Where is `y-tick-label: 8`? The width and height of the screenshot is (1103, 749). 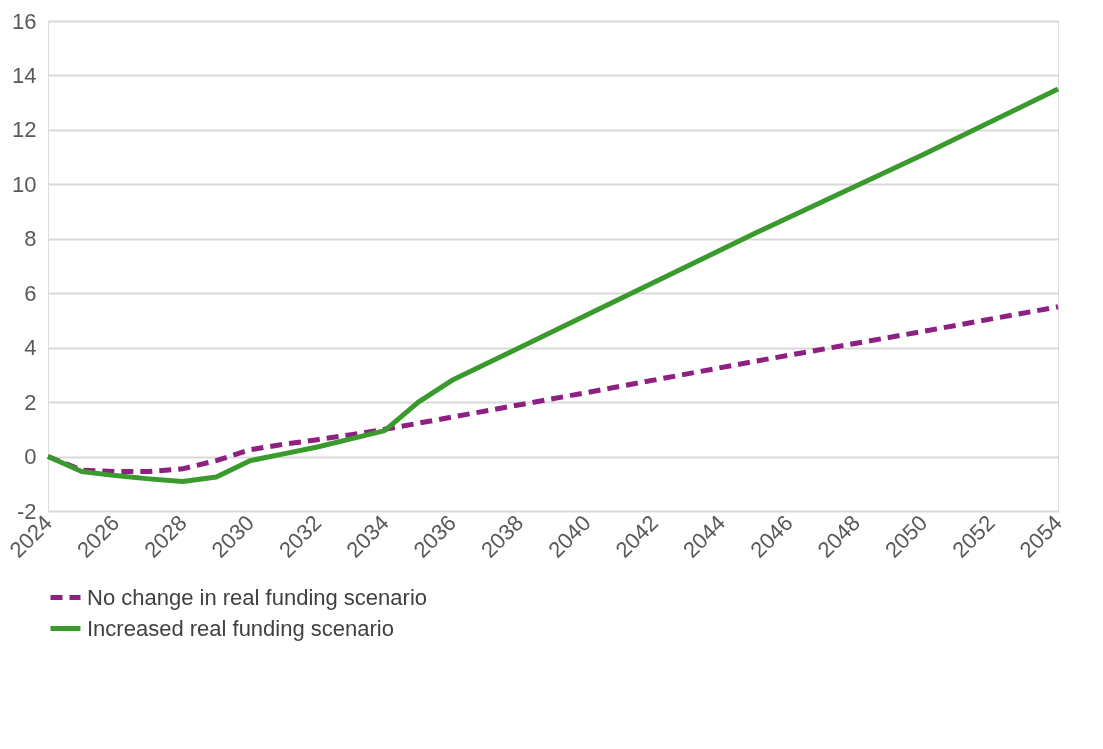 y-tick-label: 8 is located at coordinates (30, 239).